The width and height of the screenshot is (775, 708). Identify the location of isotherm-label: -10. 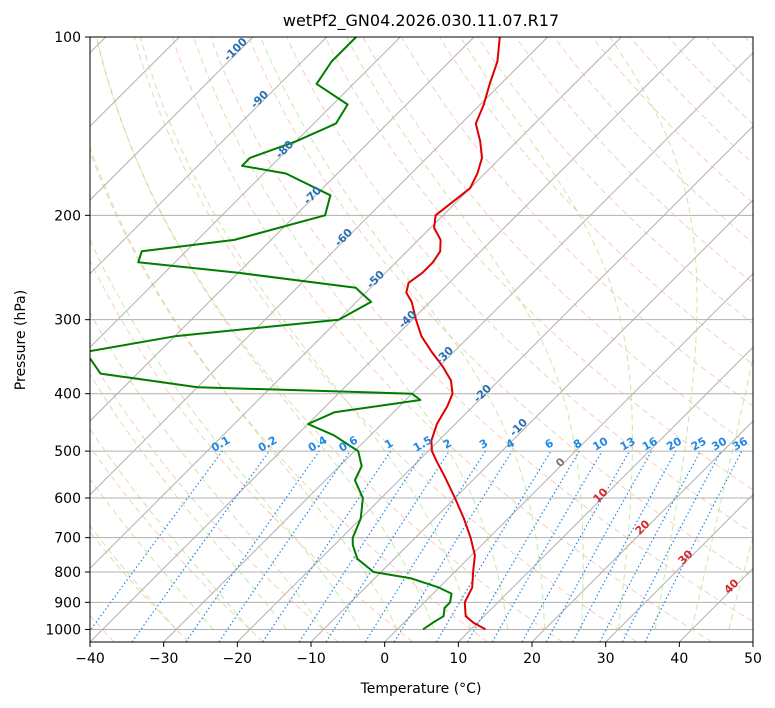
(518, 427).